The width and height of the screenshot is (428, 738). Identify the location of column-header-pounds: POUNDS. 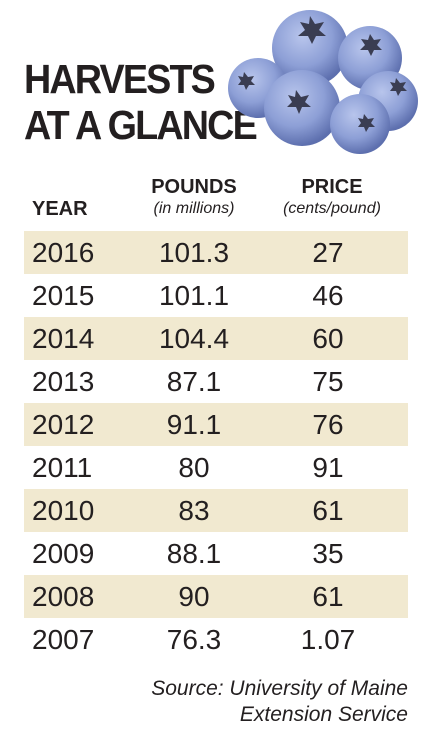
(194, 187).